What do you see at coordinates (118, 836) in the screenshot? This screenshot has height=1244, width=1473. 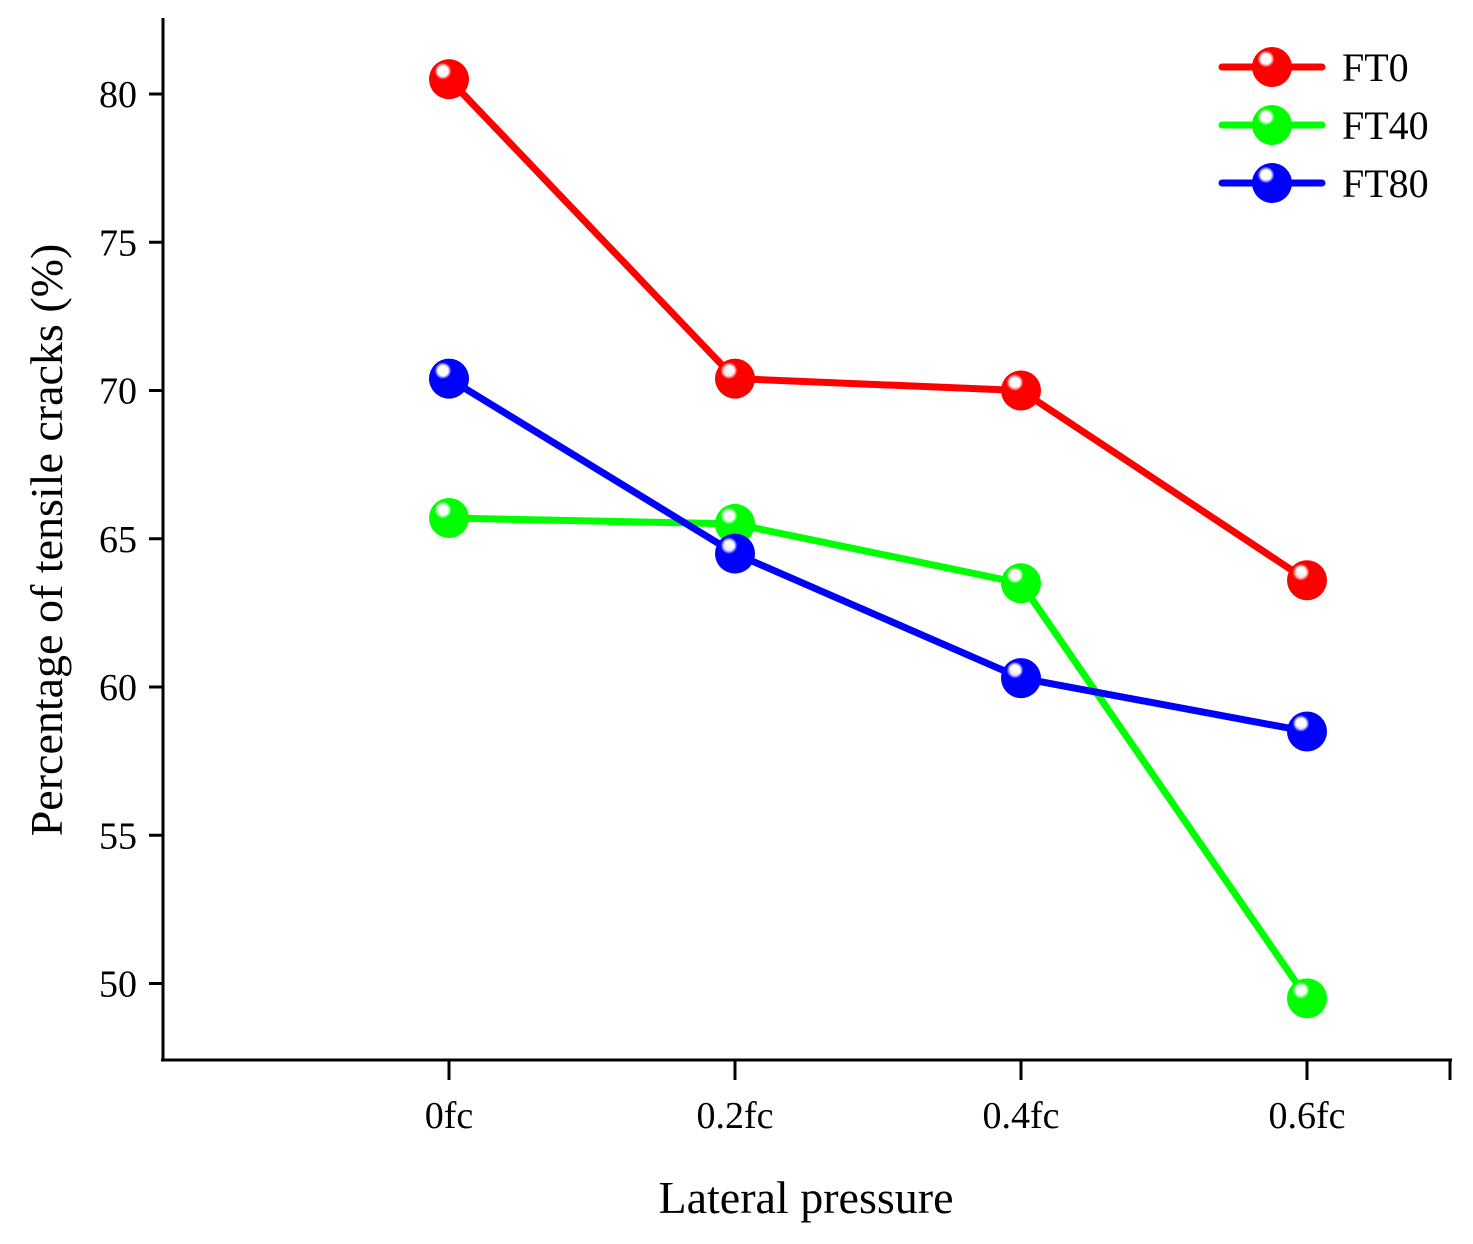 I see `y-tick-label: 55` at bounding box center [118, 836].